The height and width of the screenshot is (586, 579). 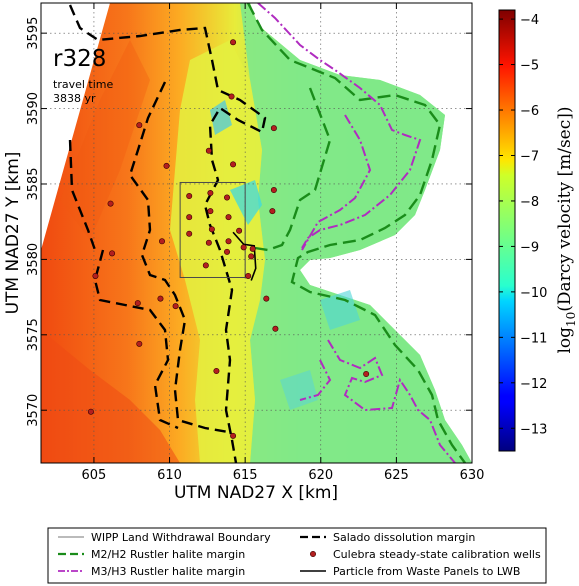 What do you see at coordinates (533, 384) in the screenshot?
I see `colorbar-tick-label: −12` at bounding box center [533, 384].